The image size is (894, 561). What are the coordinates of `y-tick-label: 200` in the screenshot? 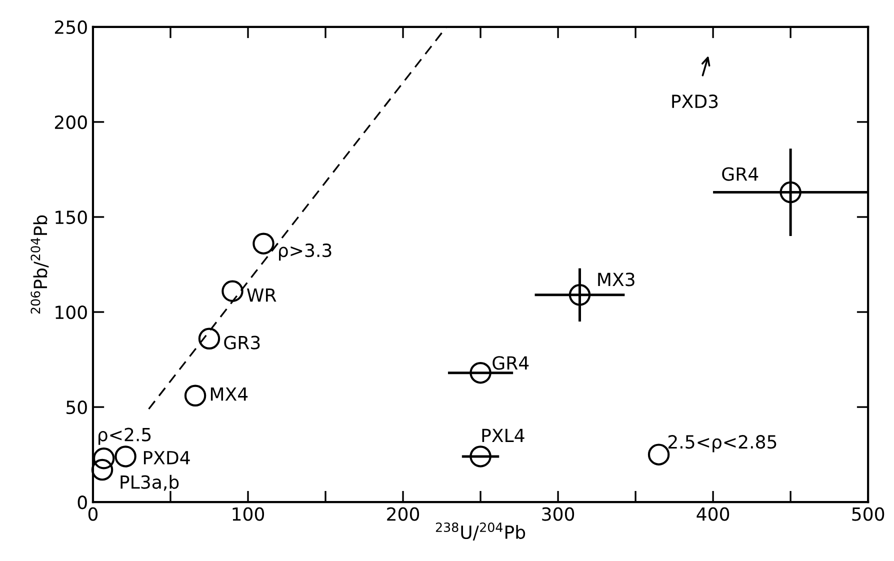 It's located at (70, 122).